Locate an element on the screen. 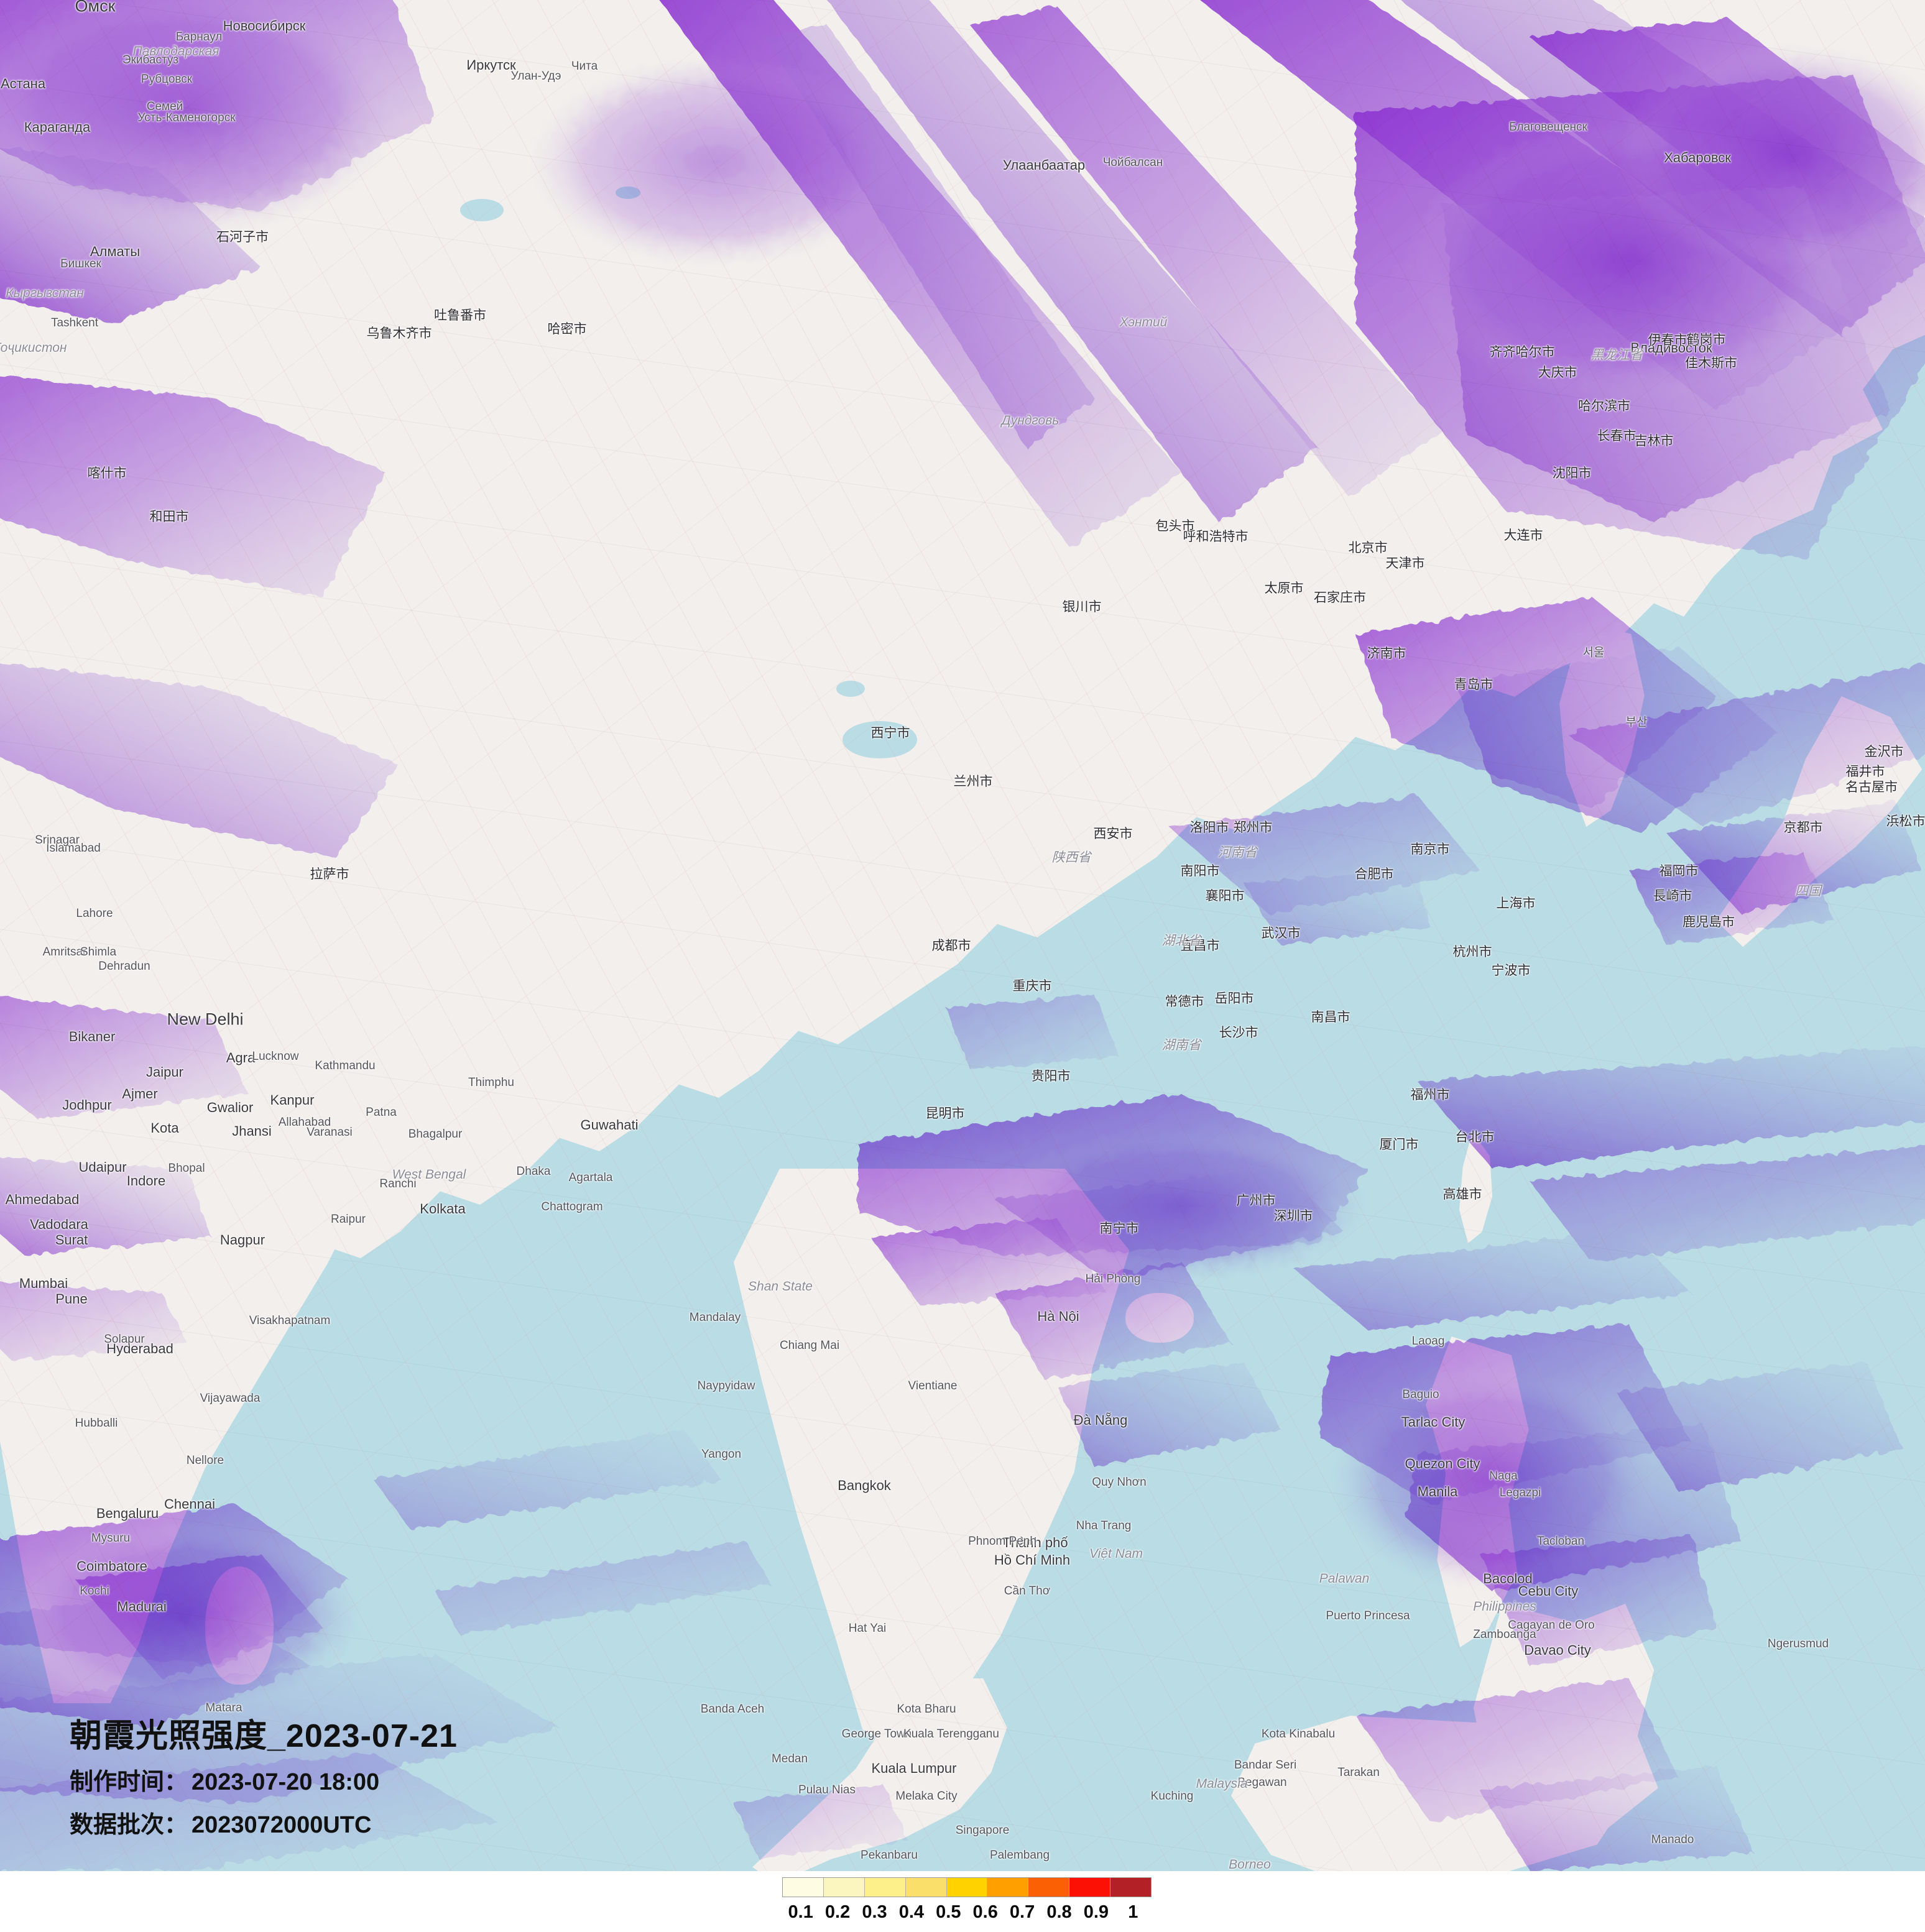  landmass-japan is located at coordinates (1819, 821).